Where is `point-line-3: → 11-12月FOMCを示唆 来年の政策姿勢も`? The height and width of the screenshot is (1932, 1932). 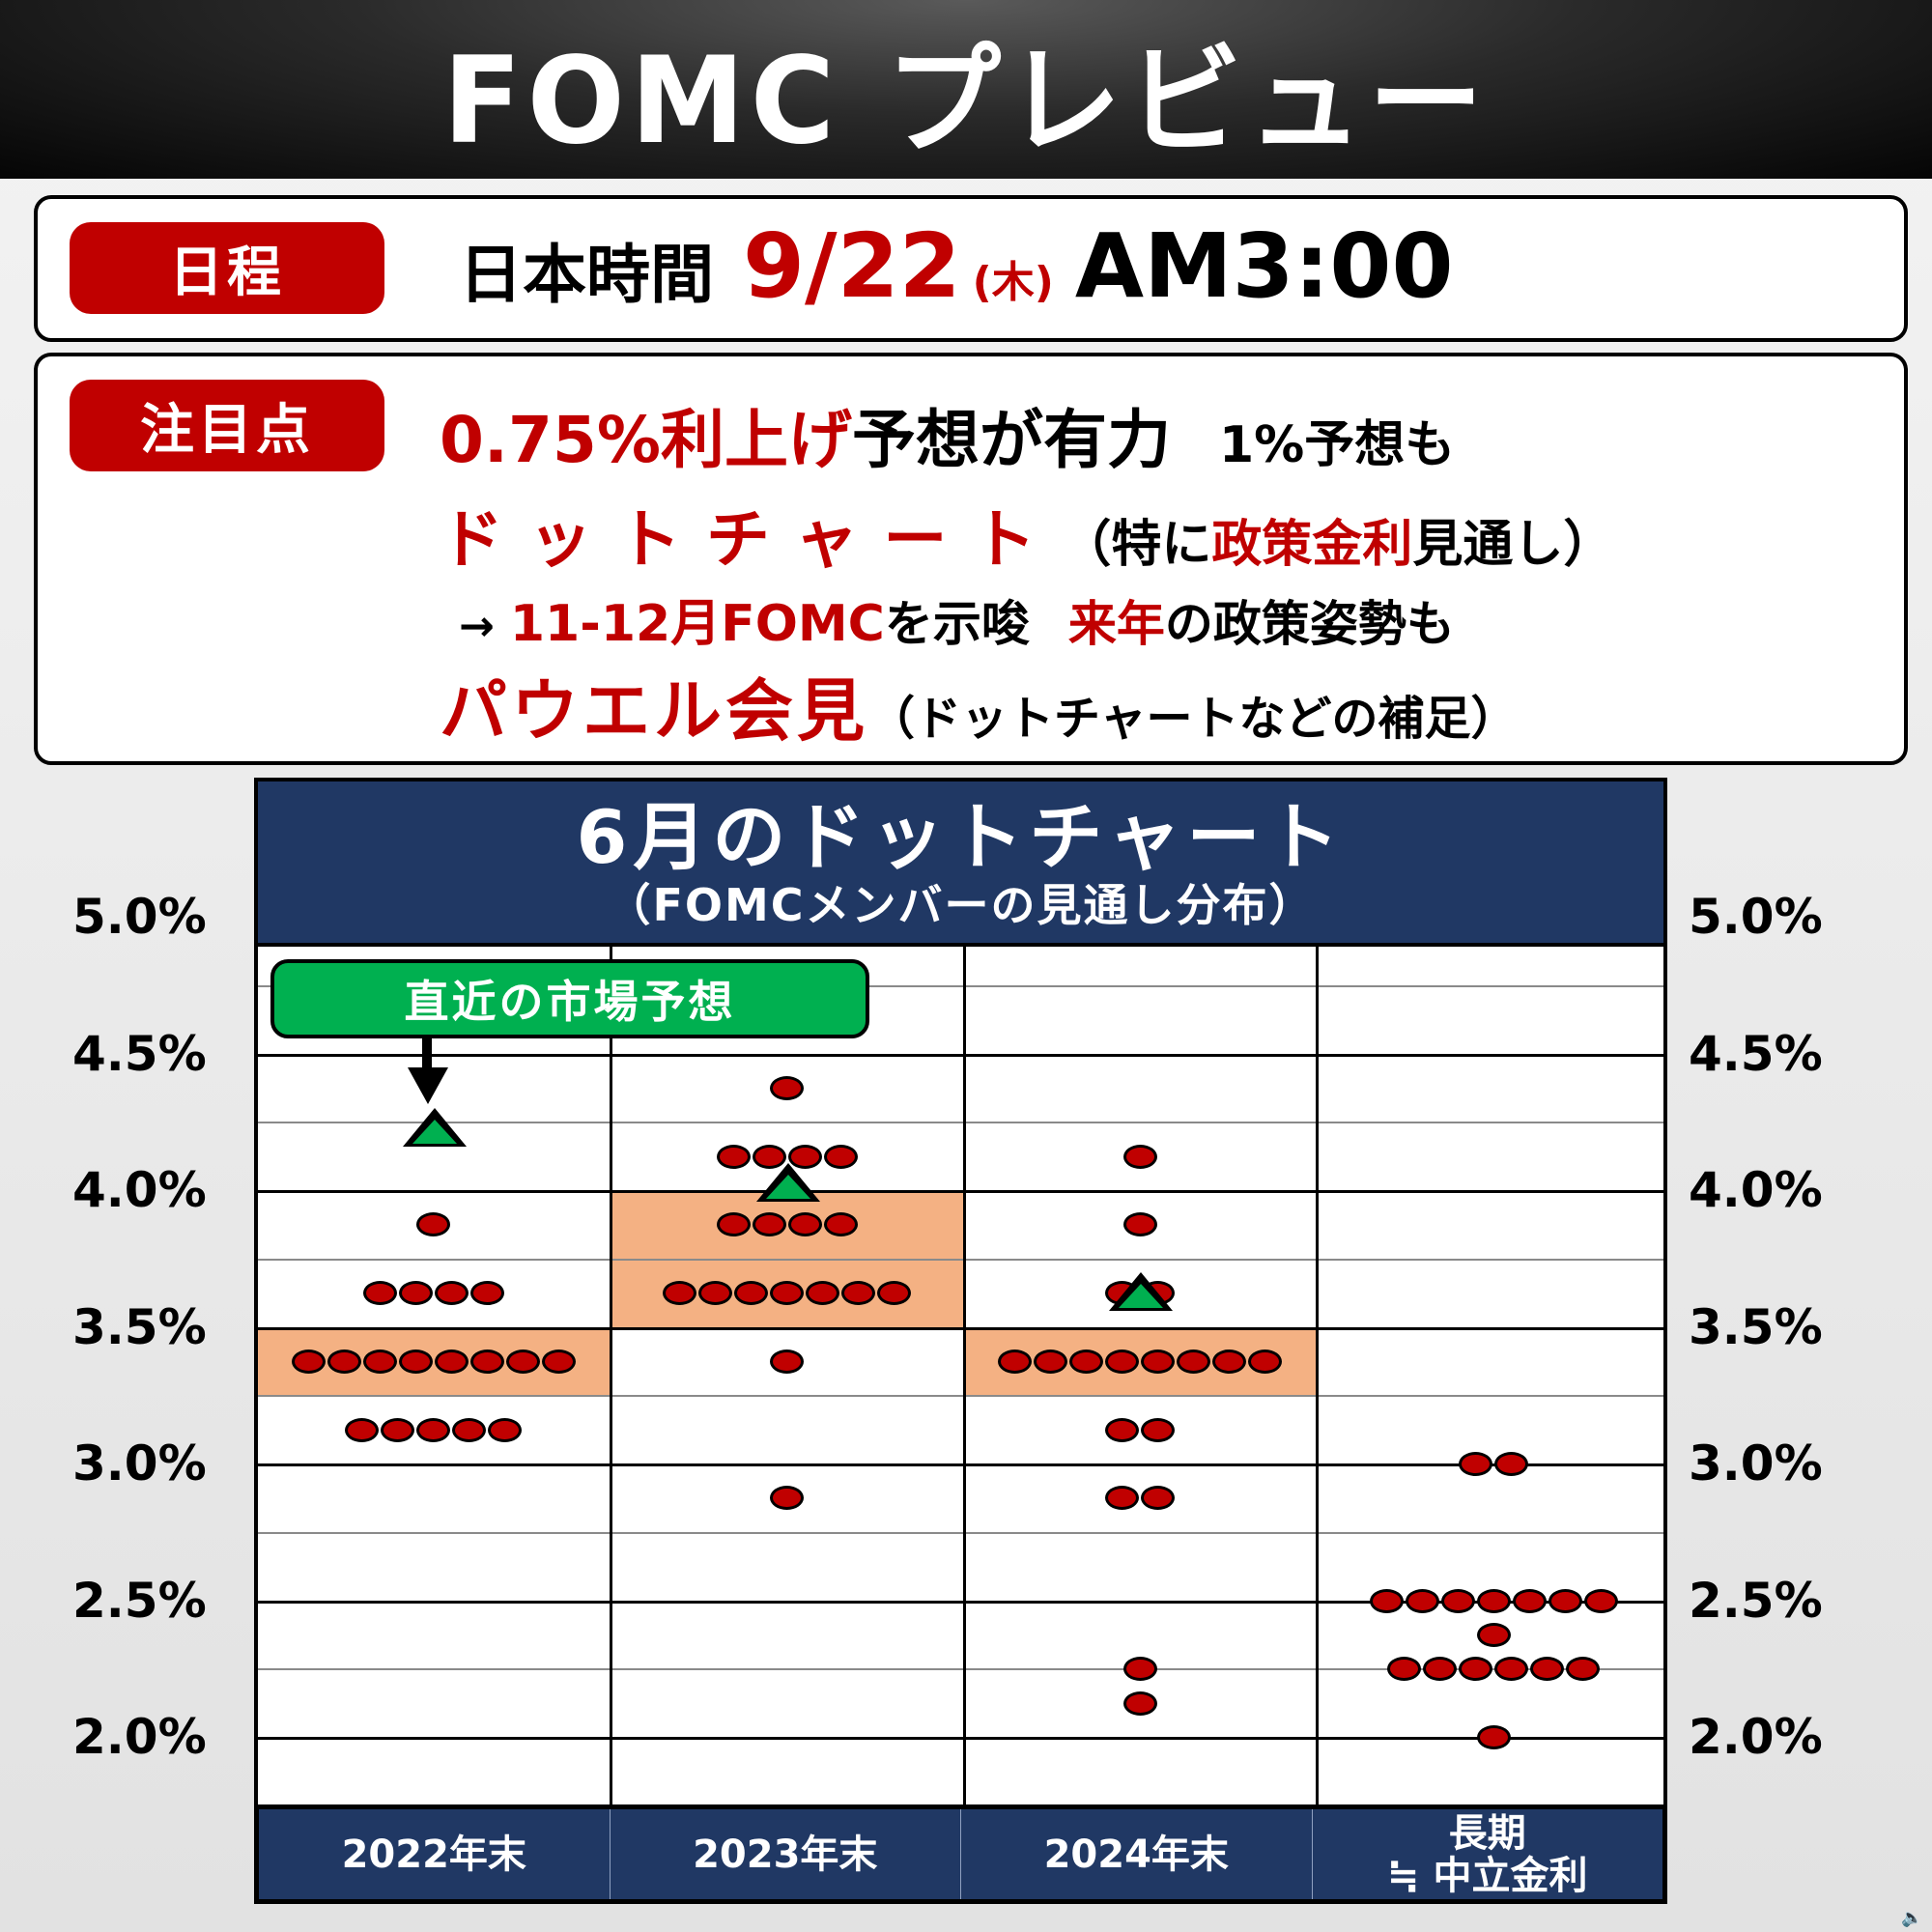
point-line-3: → 11-12月FOMCを示唆 来年の政策姿勢も is located at coordinates (957, 624).